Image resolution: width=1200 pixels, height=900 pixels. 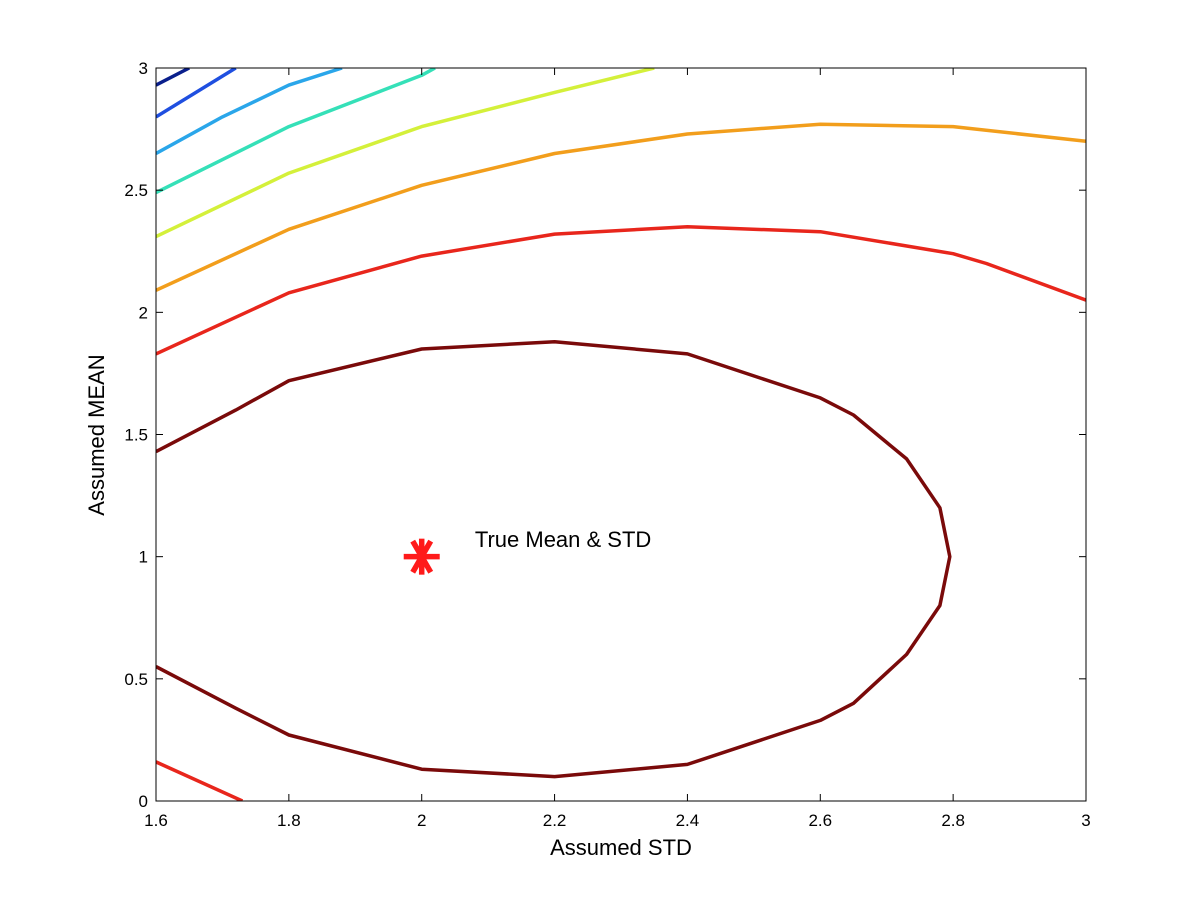 I want to click on x-tick-label: 2.4, so click(x=688, y=820).